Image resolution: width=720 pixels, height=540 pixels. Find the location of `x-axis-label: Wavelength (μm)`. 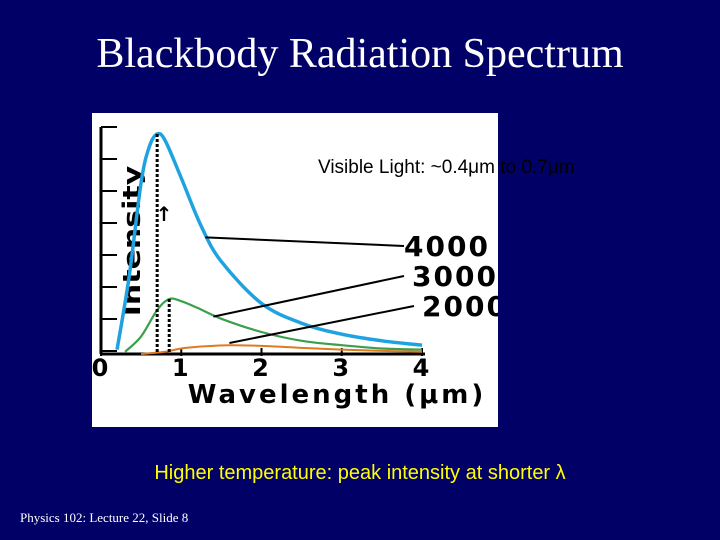

x-axis-label: Wavelength (μm) is located at coordinates (337, 395).